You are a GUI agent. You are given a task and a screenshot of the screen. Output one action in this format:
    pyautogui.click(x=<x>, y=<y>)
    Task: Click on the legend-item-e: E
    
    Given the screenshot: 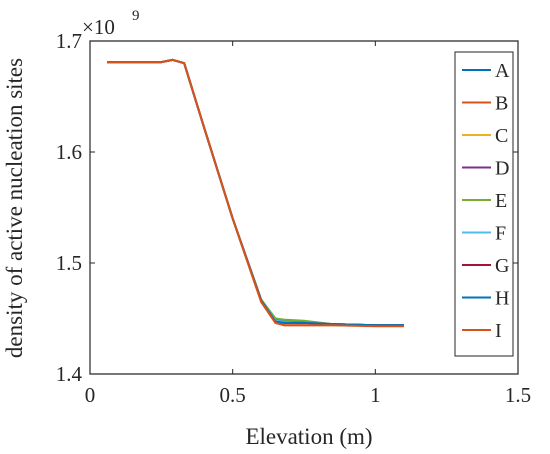 What is the action you would take?
    pyautogui.click(x=484, y=201)
    